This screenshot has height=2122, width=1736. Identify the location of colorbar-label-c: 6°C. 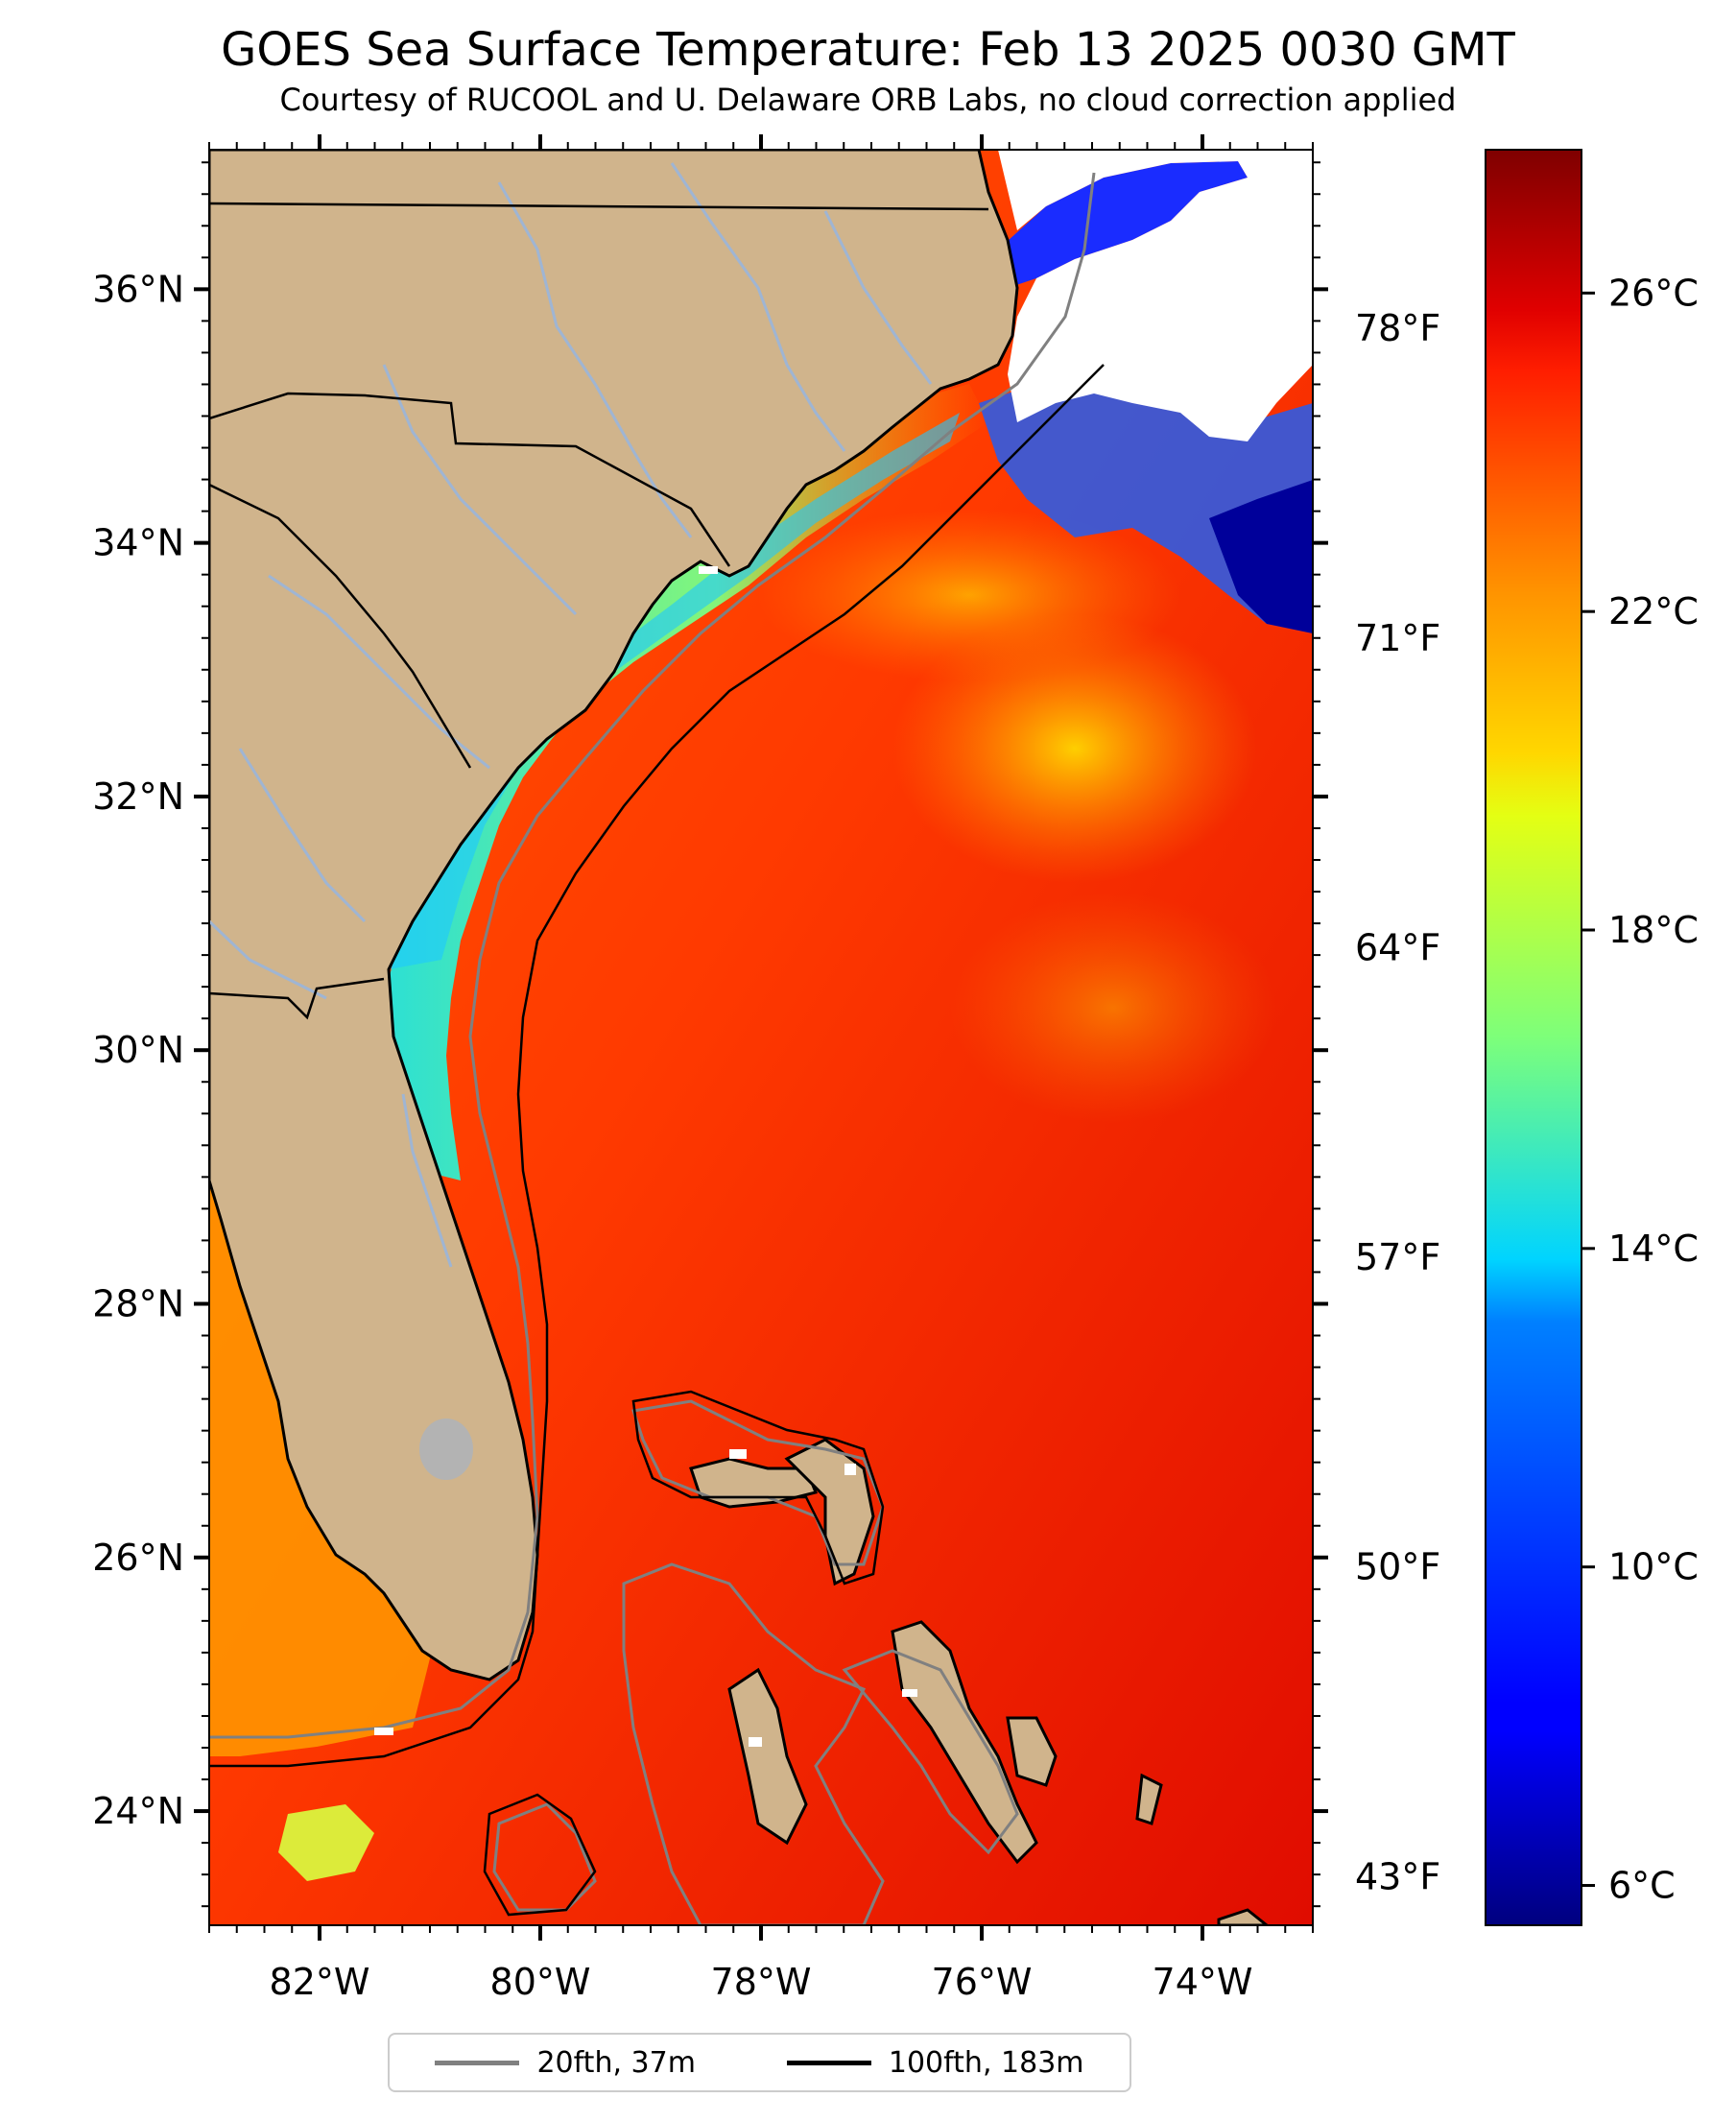
(1642, 1886).